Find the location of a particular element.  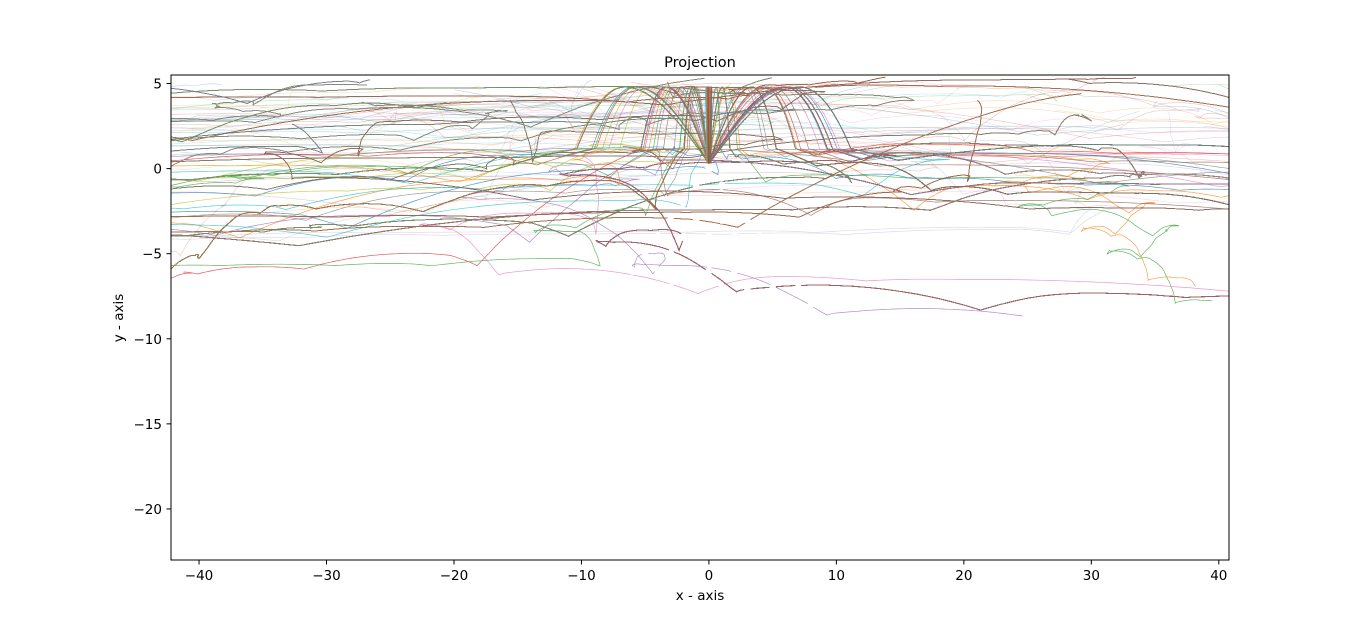

x-tick-label: 40 is located at coordinates (1218, 576).